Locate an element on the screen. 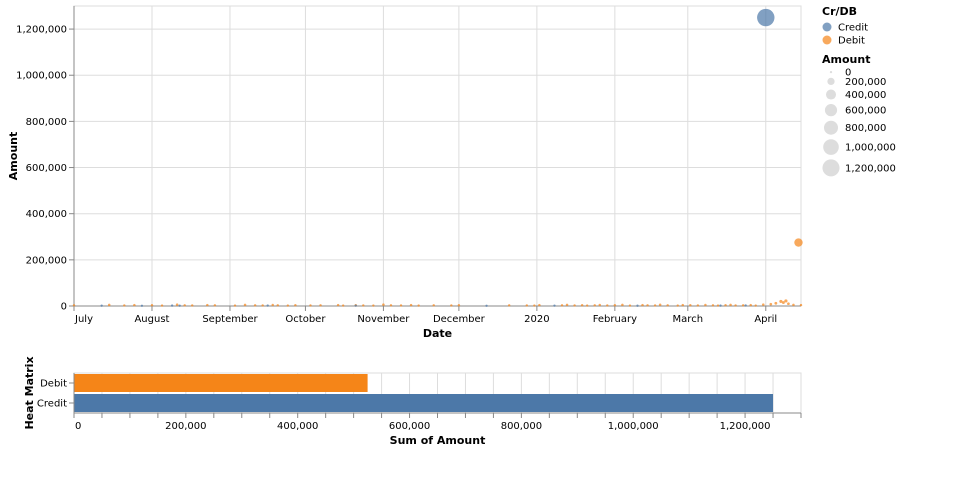 This screenshot has width=960, height=500. scatter-x-axis-title: Date is located at coordinates (437, 333).